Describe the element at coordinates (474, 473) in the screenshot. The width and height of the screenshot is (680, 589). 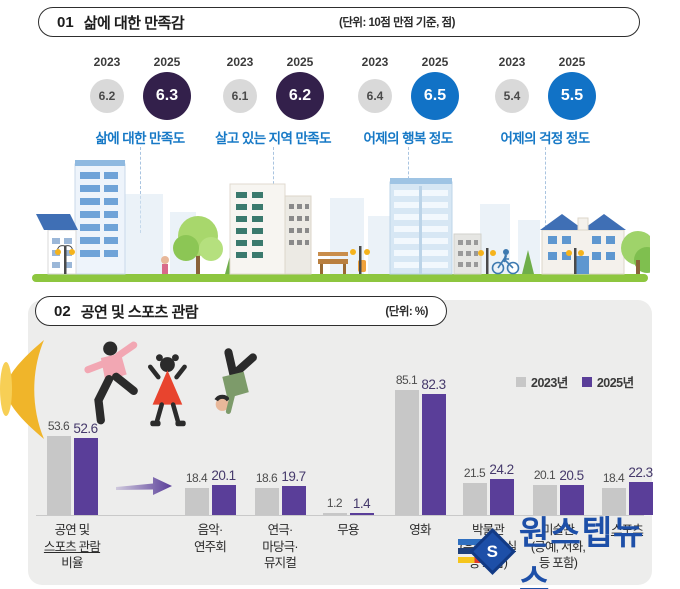
I see `bar-value-label: 21.5` at that location.